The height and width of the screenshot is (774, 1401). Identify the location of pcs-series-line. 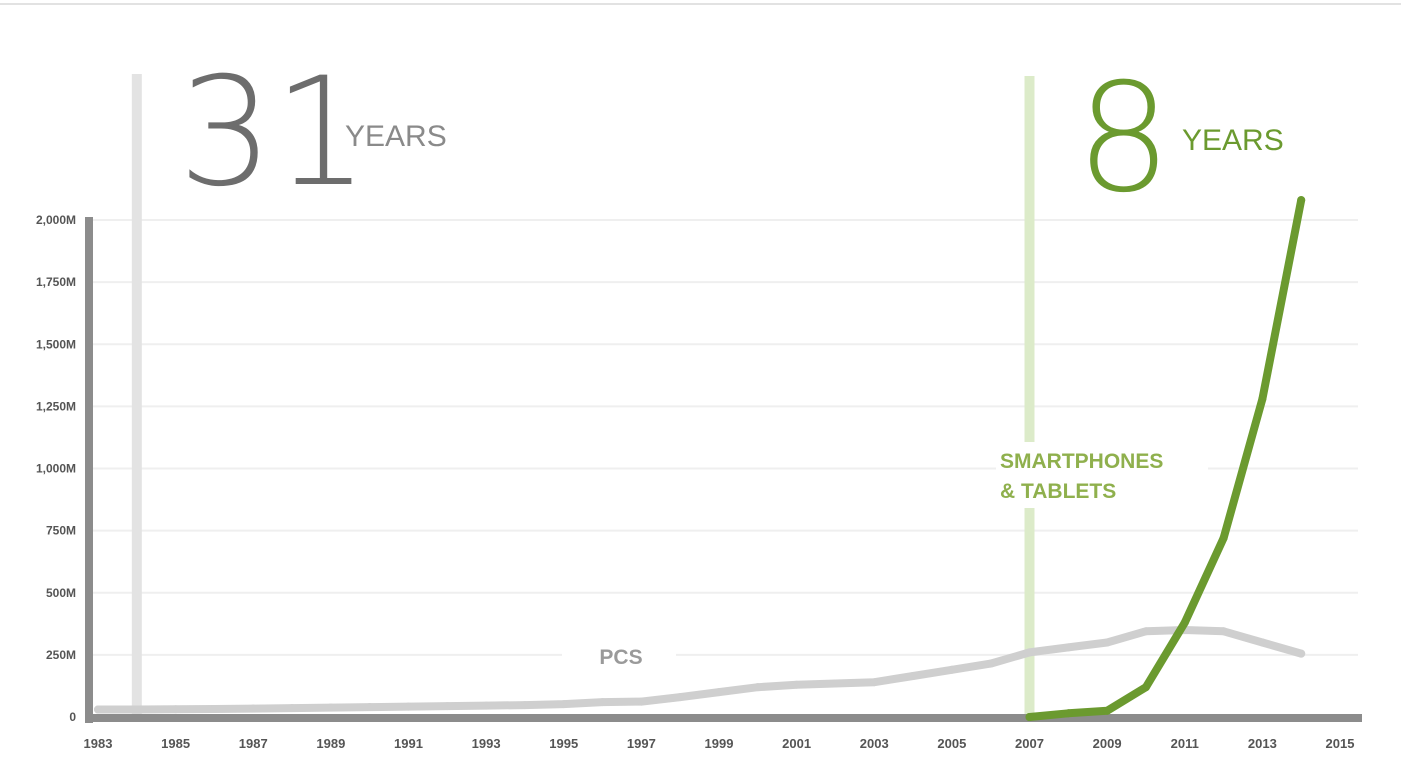
(700, 670).